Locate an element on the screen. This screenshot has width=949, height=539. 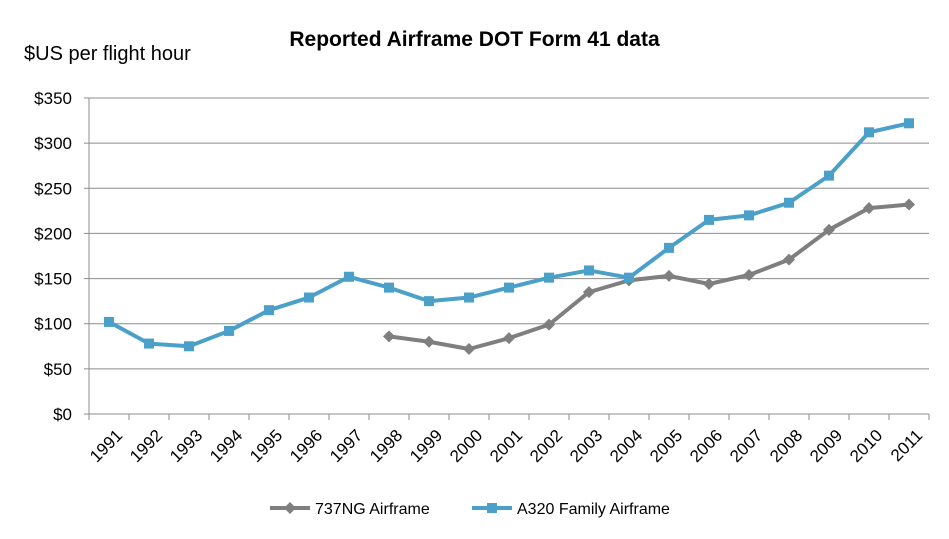
chart-title: Reported Airframe DOT Form 41 data is located at coordinates (474, 39).